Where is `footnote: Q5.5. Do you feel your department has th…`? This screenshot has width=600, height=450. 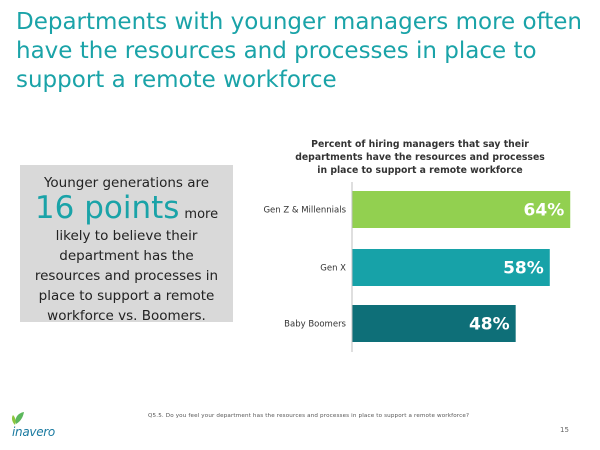 footnote: Q5.5. Do you feel your department has th… is located at coordinates (309, 416).